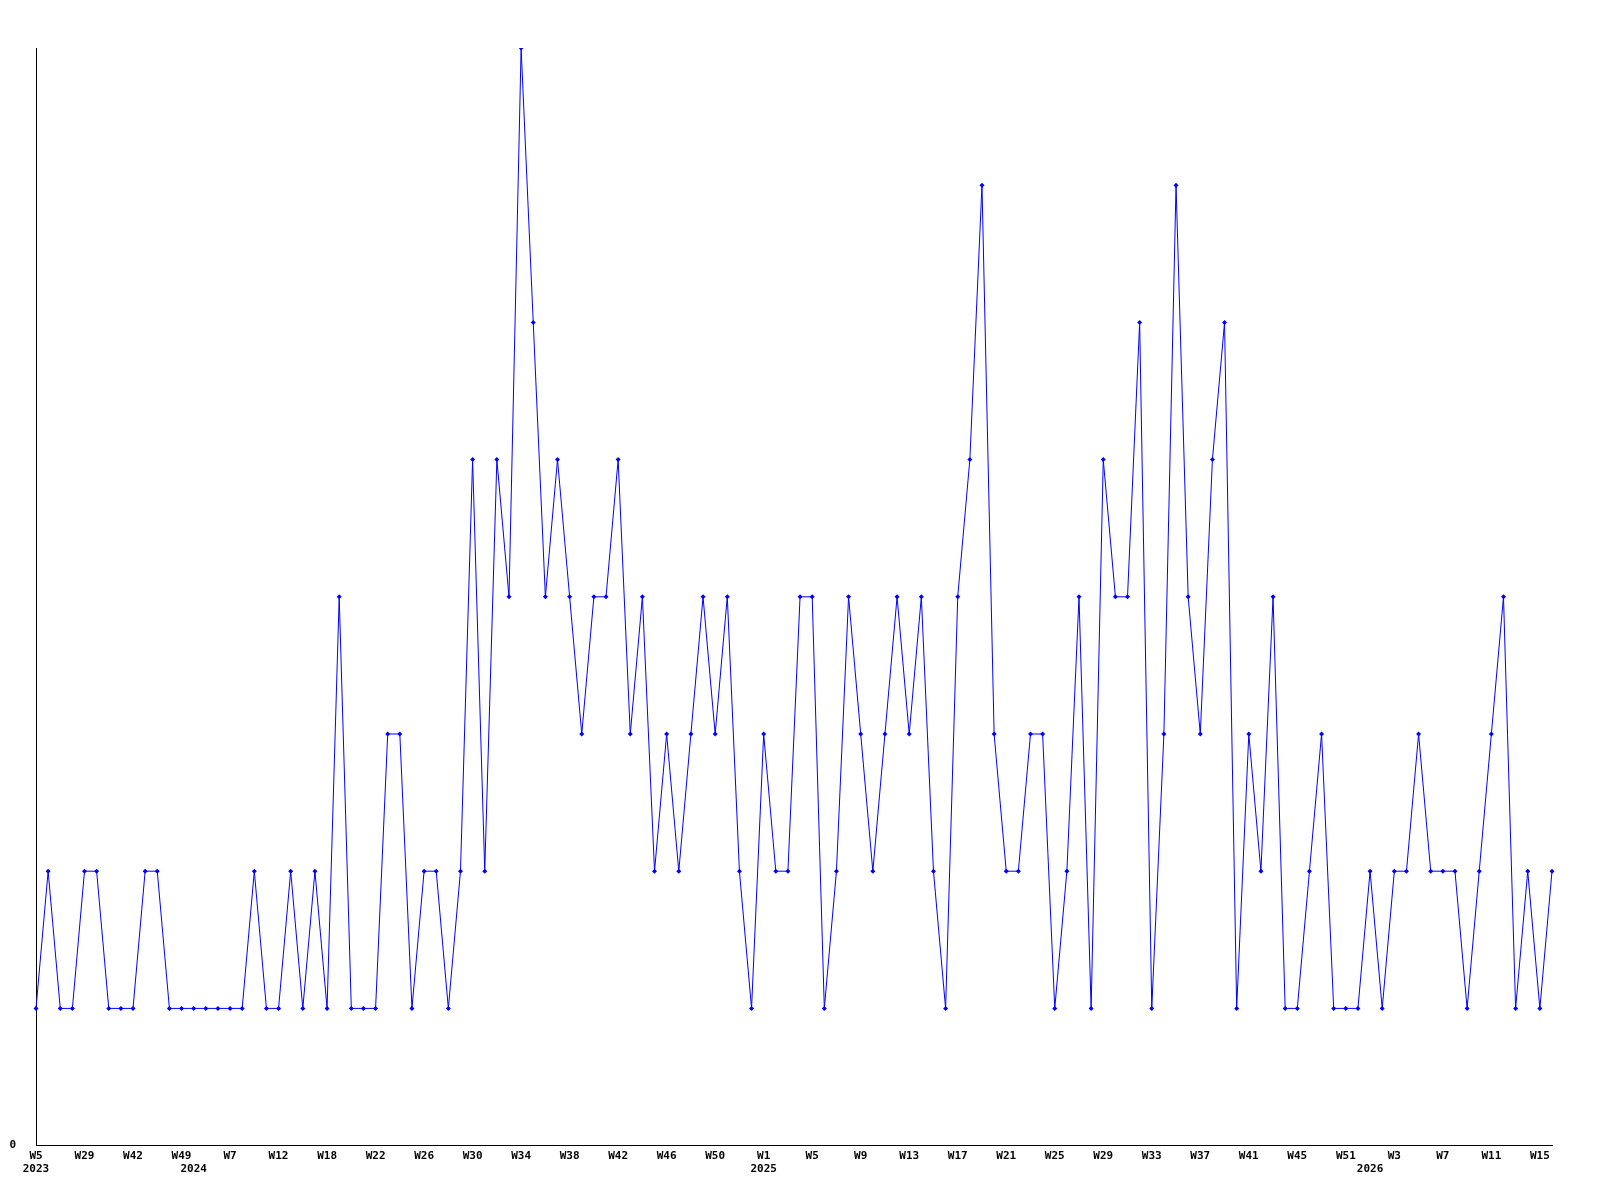  Describe the element at coordinates (1151, 1156) in the screenshot. I see `x-tick-label: W33` at that location.